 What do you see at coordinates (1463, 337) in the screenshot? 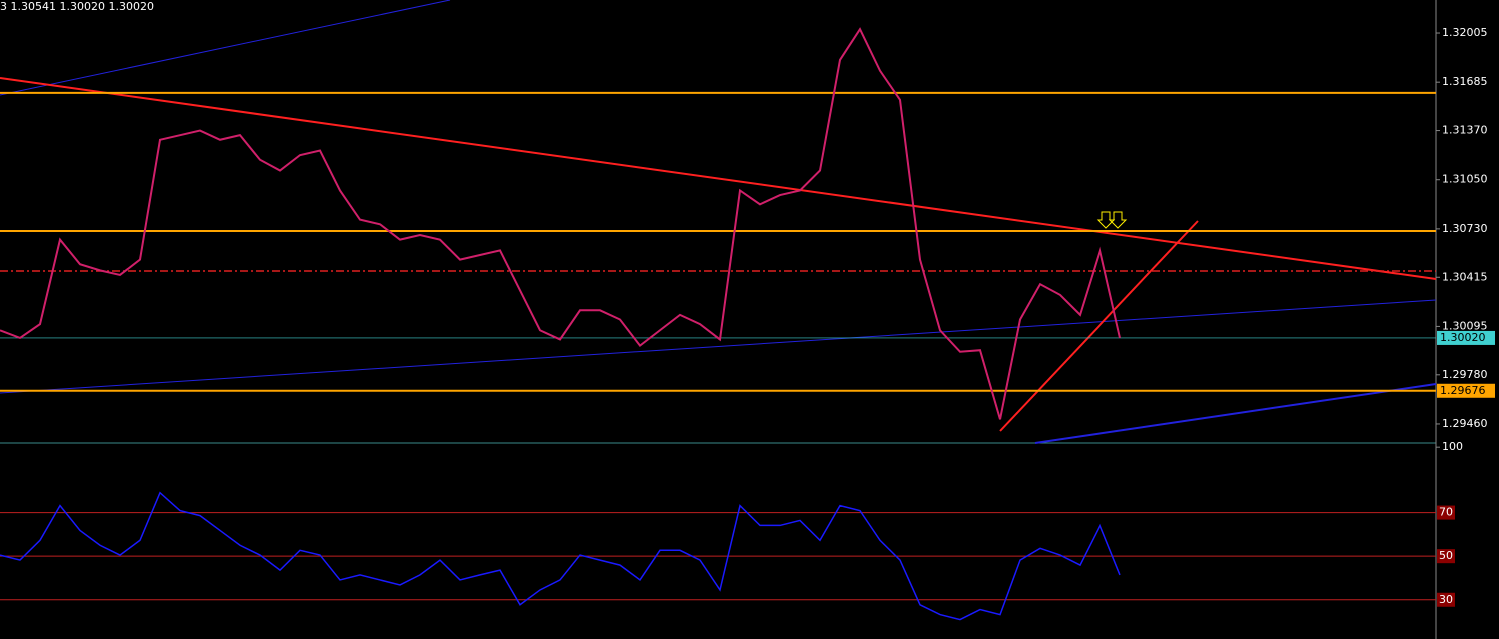
I see `price-tag: 1.30020` at bounding box center [1463, 337].